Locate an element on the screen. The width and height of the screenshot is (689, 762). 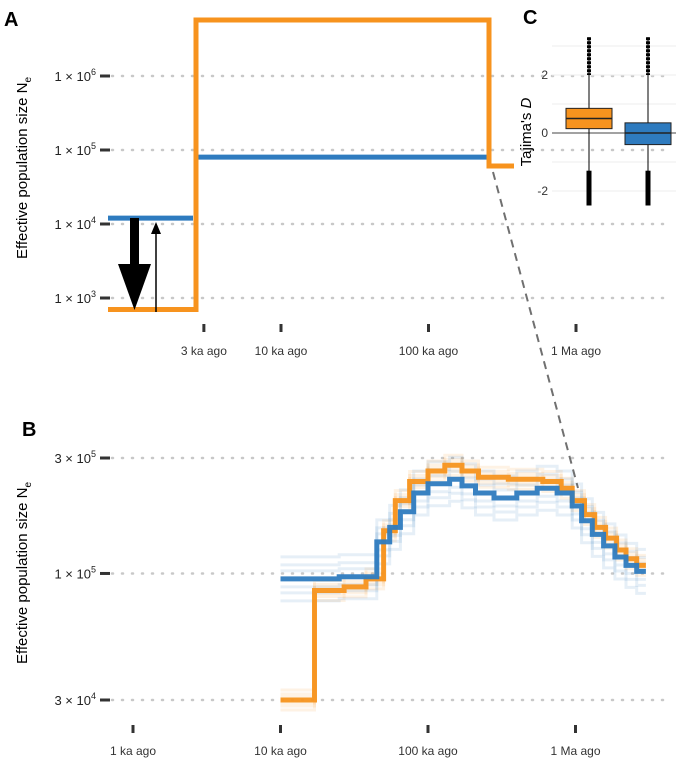
panel-b-blue-series is located at coordinates (463, 529).